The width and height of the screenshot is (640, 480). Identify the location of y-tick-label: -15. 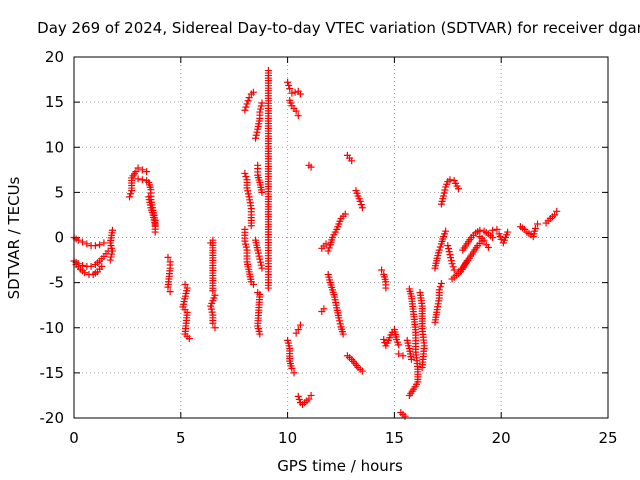
(52, 373).